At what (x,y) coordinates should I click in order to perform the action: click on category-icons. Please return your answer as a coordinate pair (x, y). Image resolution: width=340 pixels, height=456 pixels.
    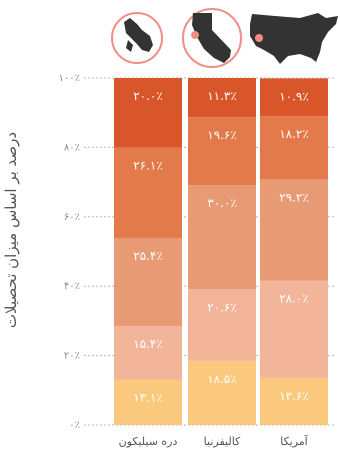
    Looking at the image, I should click on (224, 38).